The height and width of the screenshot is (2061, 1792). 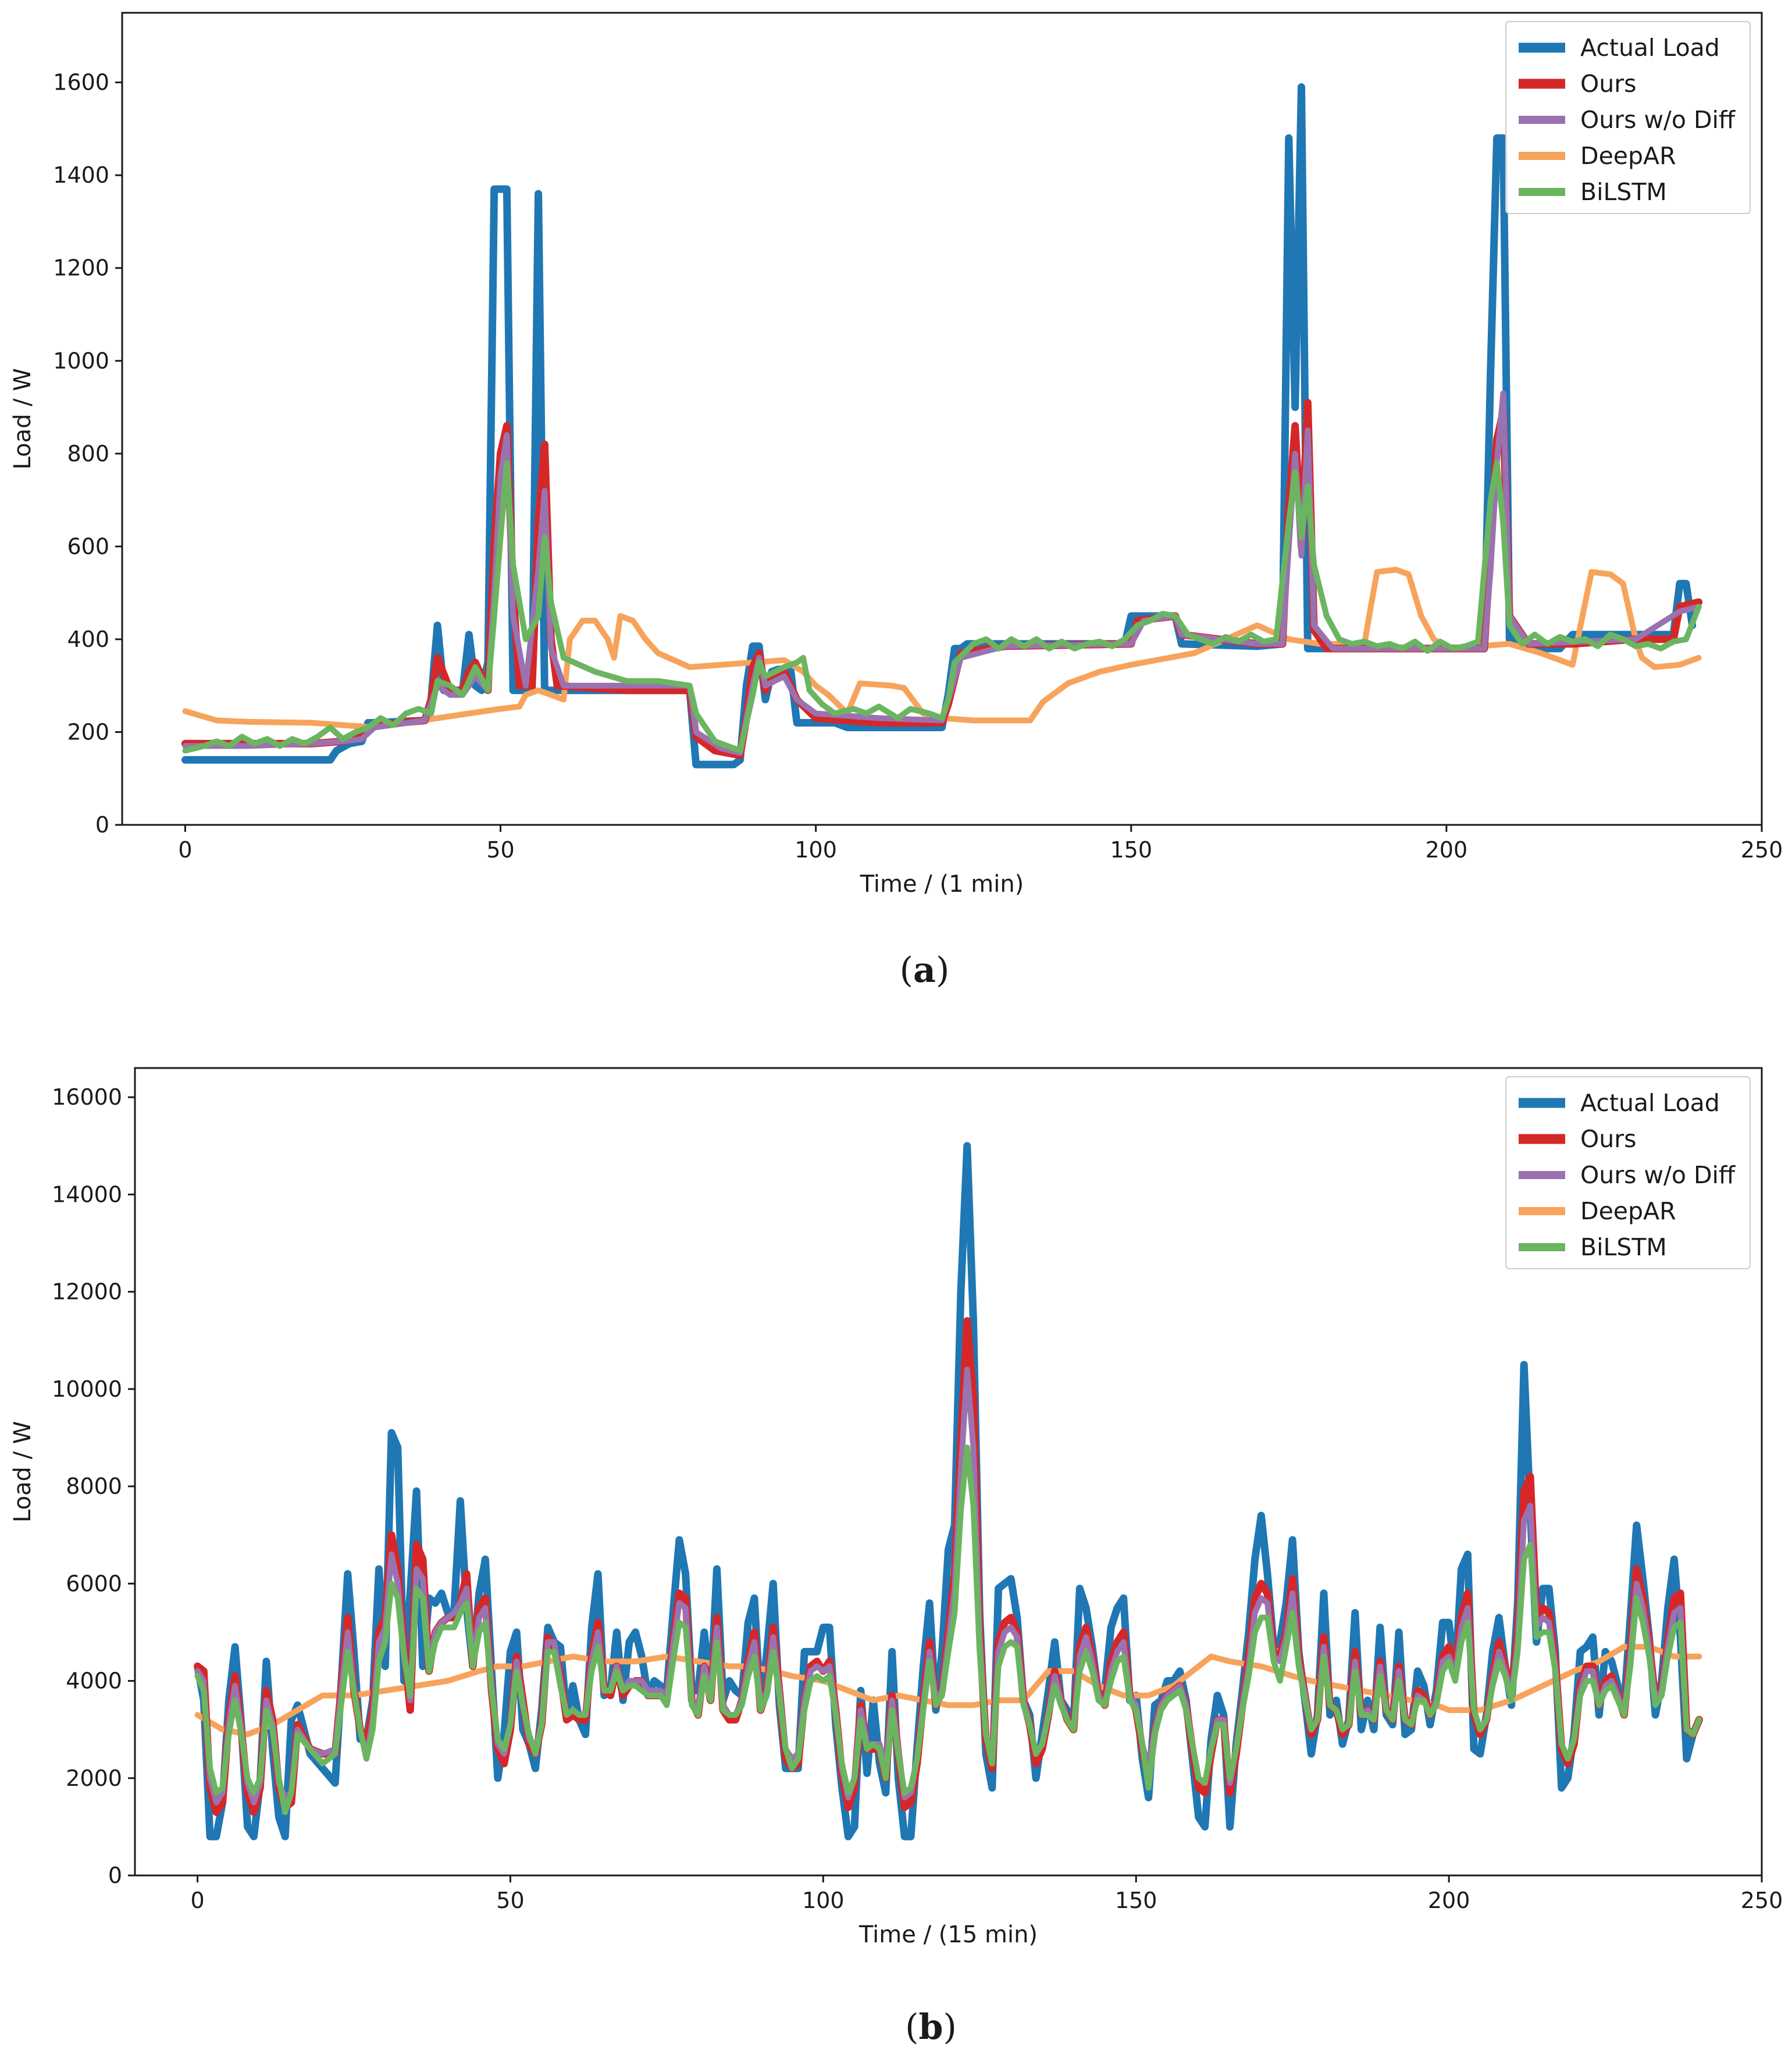 I want to click on y-tick-label: 16000, so click(x=87, y=1097).